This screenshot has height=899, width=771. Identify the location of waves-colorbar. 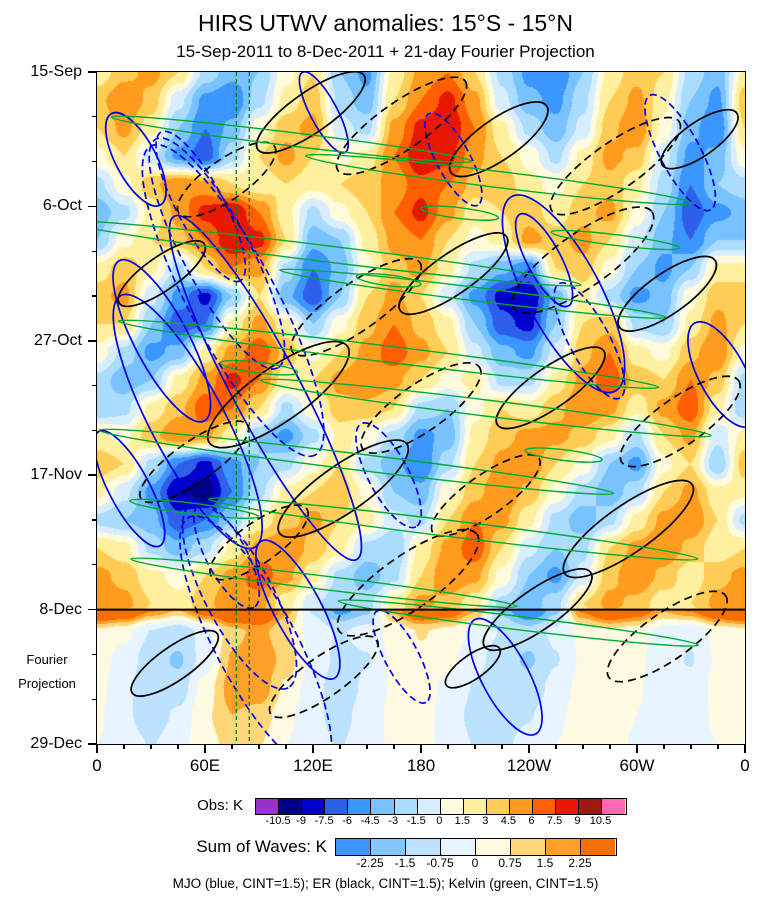
(476, 847).